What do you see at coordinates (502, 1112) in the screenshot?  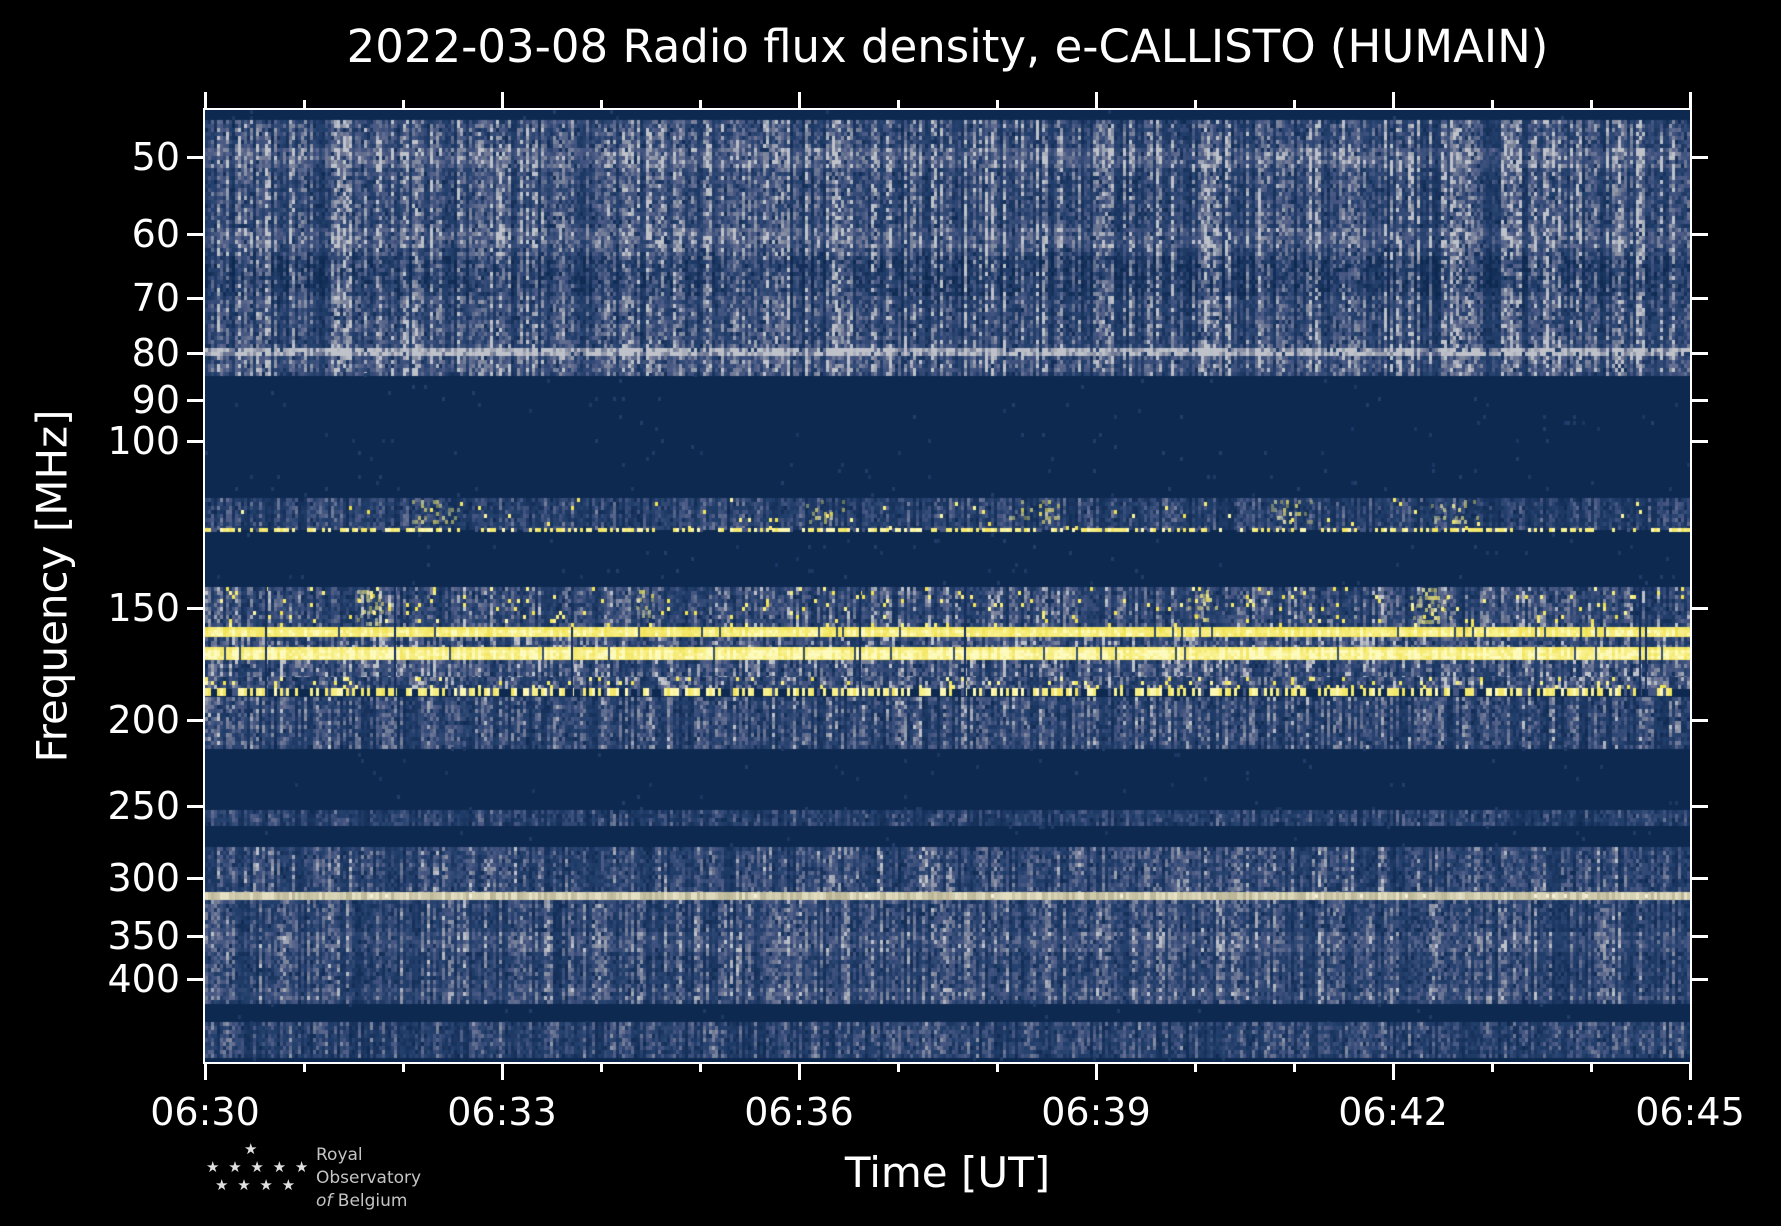 I see `x-tick-label: 06:33` at bounding box center [502, 1112].